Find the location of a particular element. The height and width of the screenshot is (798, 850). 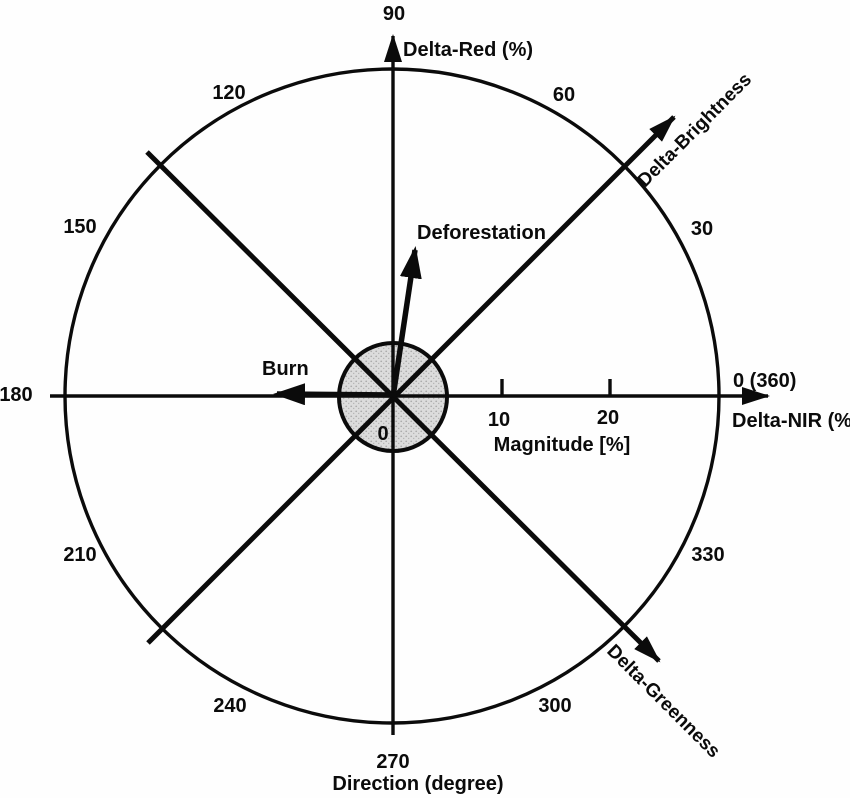

degree-label-120: 120 is located at coordinates (228, 93).